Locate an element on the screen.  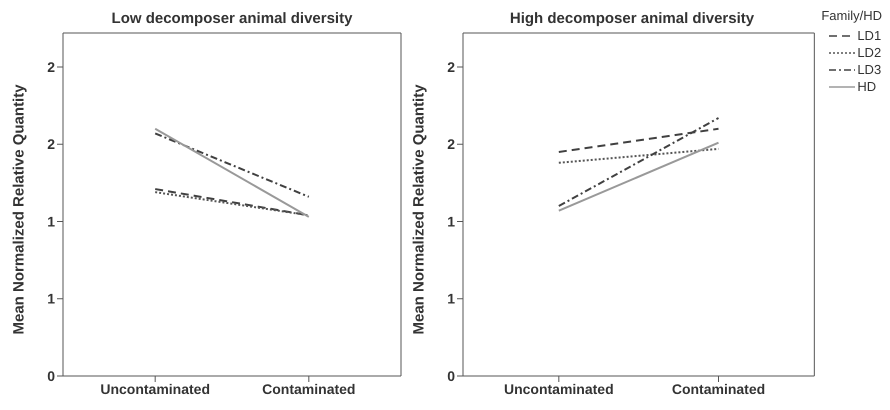
chart-title: High decomposer animal diversity is located at coordinates (632, 18).